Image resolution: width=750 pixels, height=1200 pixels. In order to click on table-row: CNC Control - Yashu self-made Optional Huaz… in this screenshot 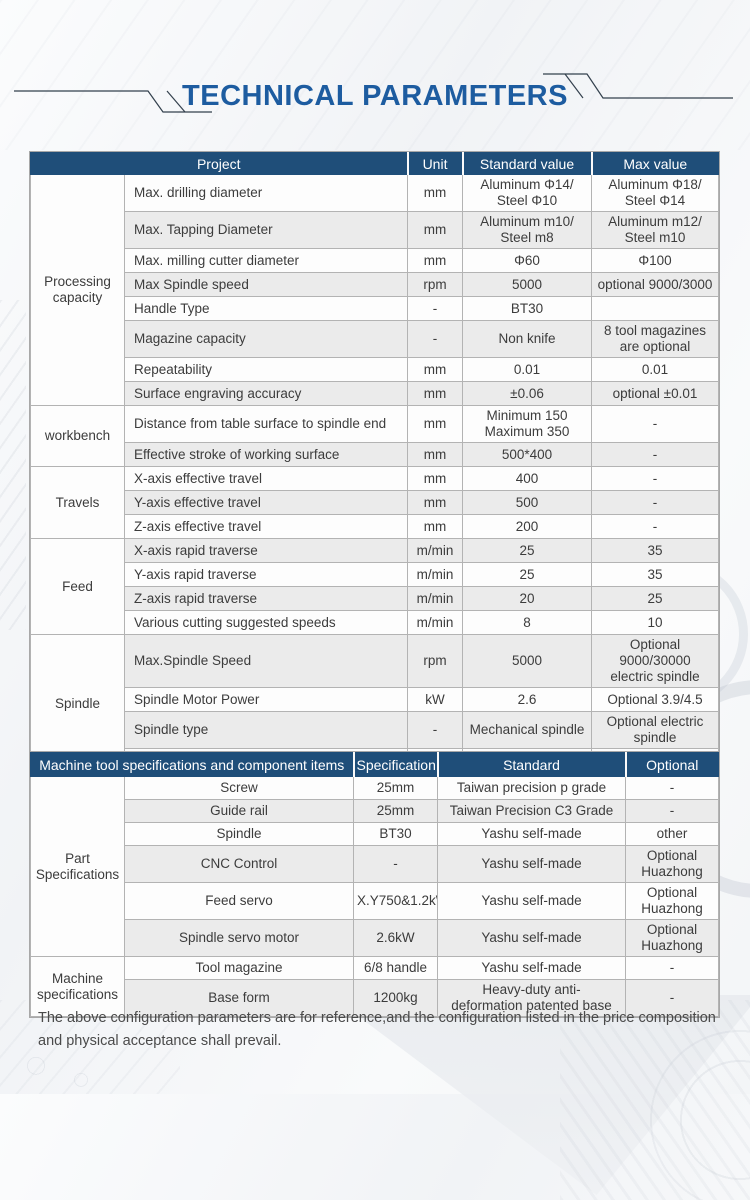, I will do `click(375, 864)`.